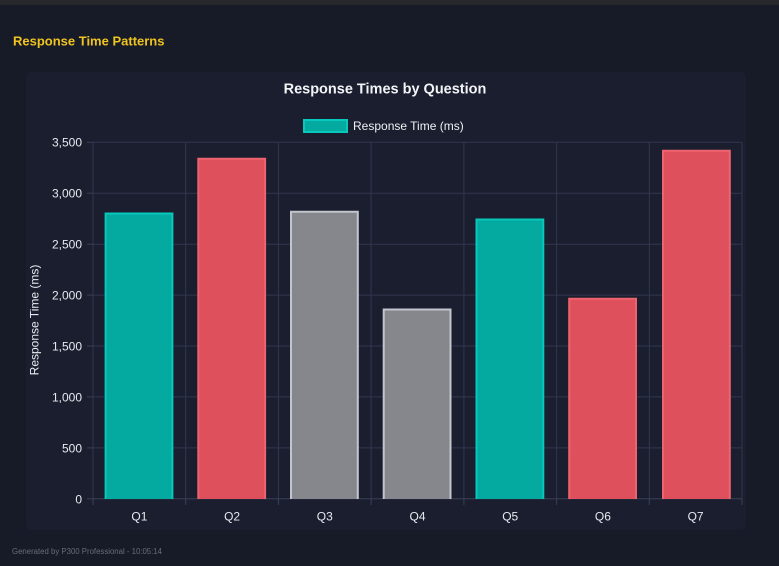 The width and height of the screenshot is (779, 566). I want to click on svg-text: Q2, so click(232, 517).